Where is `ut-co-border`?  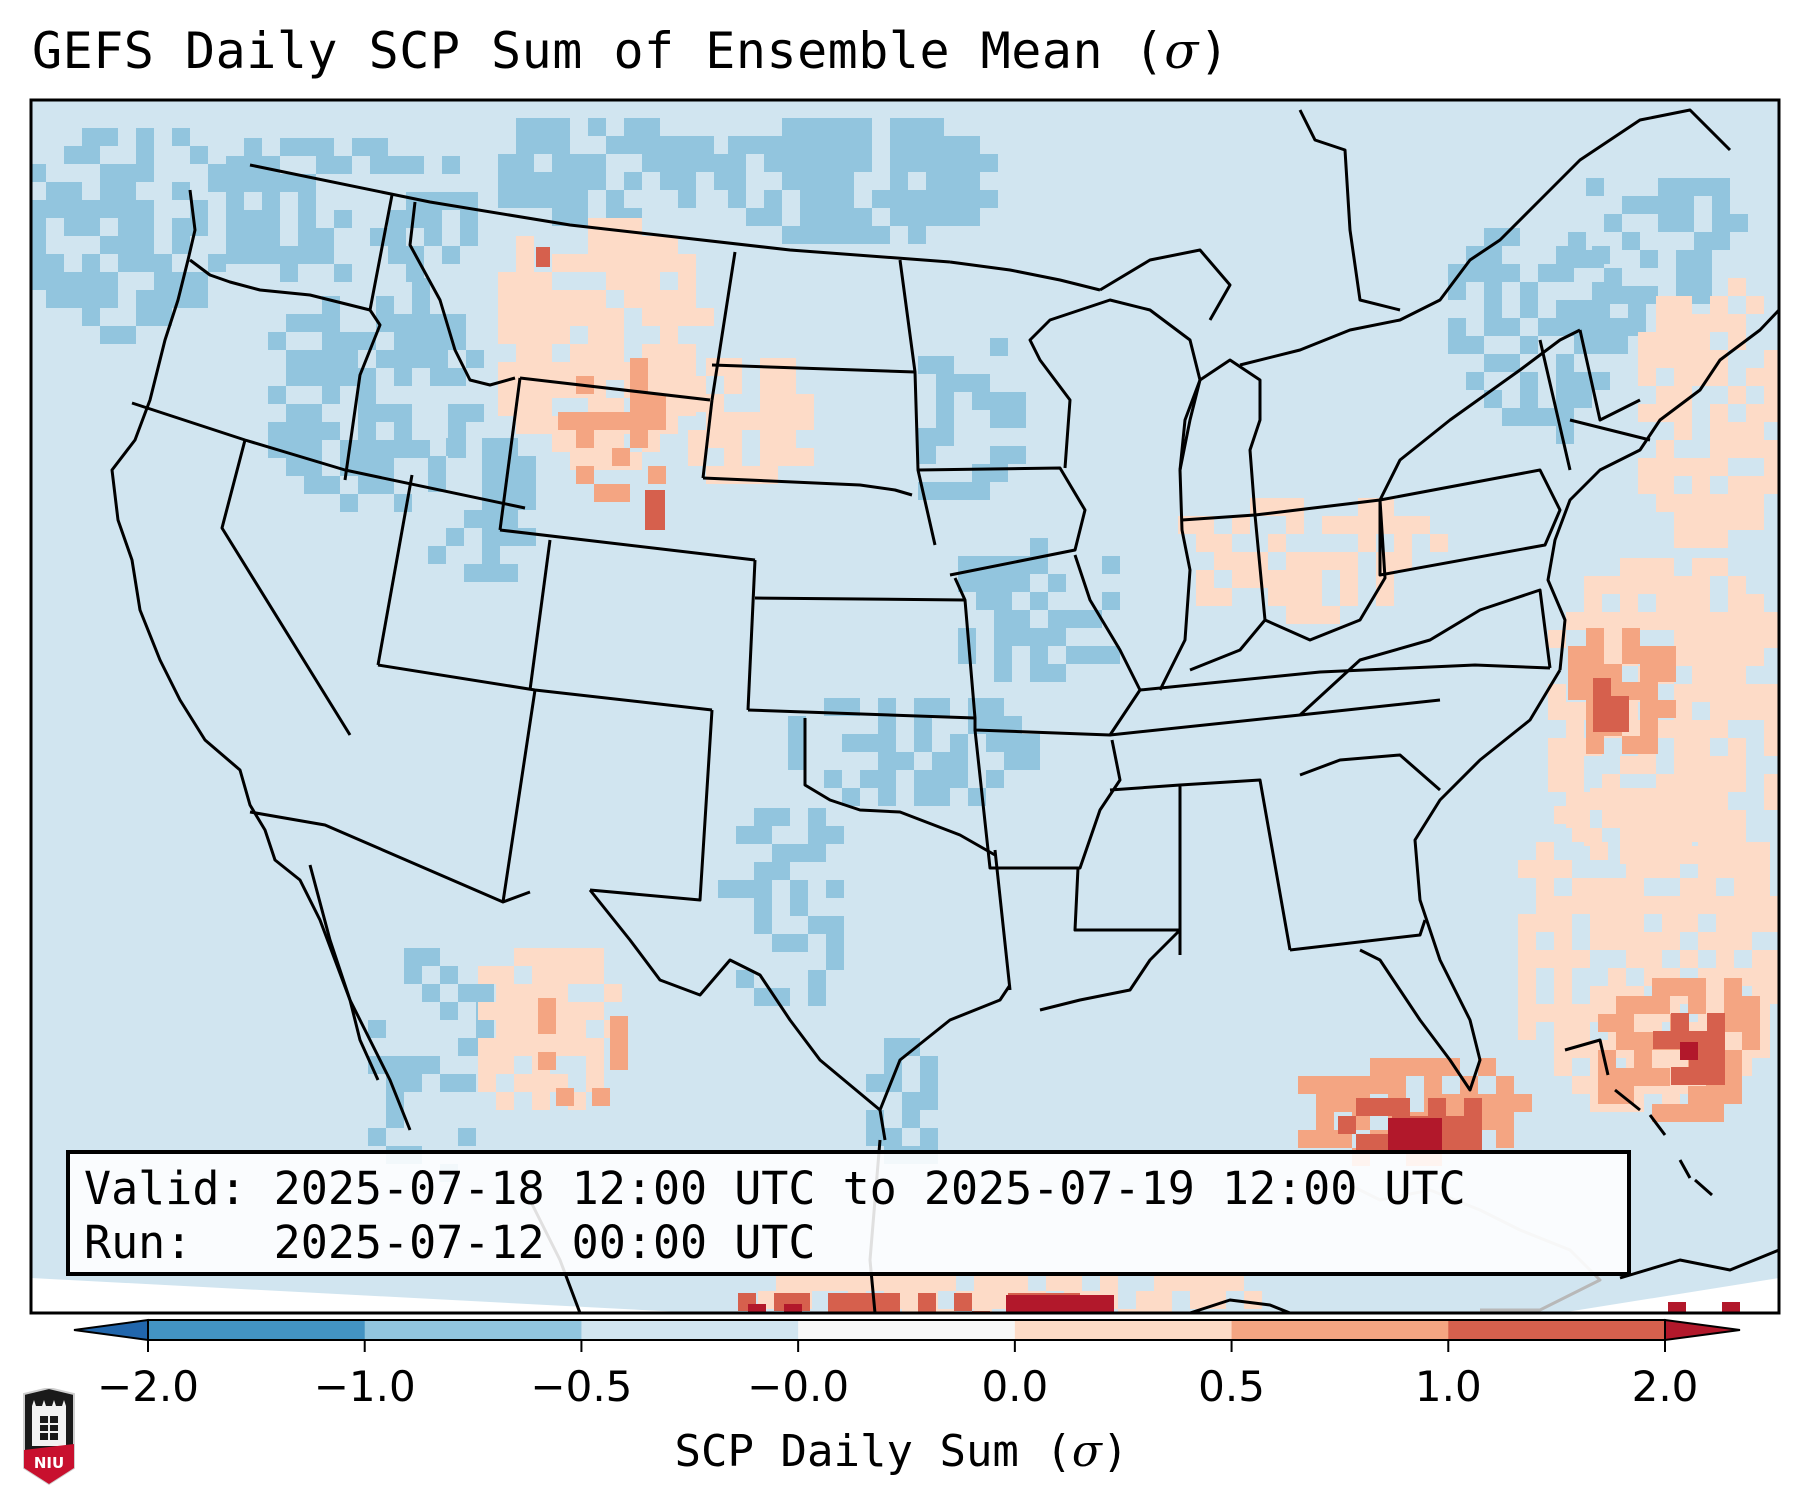 ut-co-border is located at coordinates (540, 615).